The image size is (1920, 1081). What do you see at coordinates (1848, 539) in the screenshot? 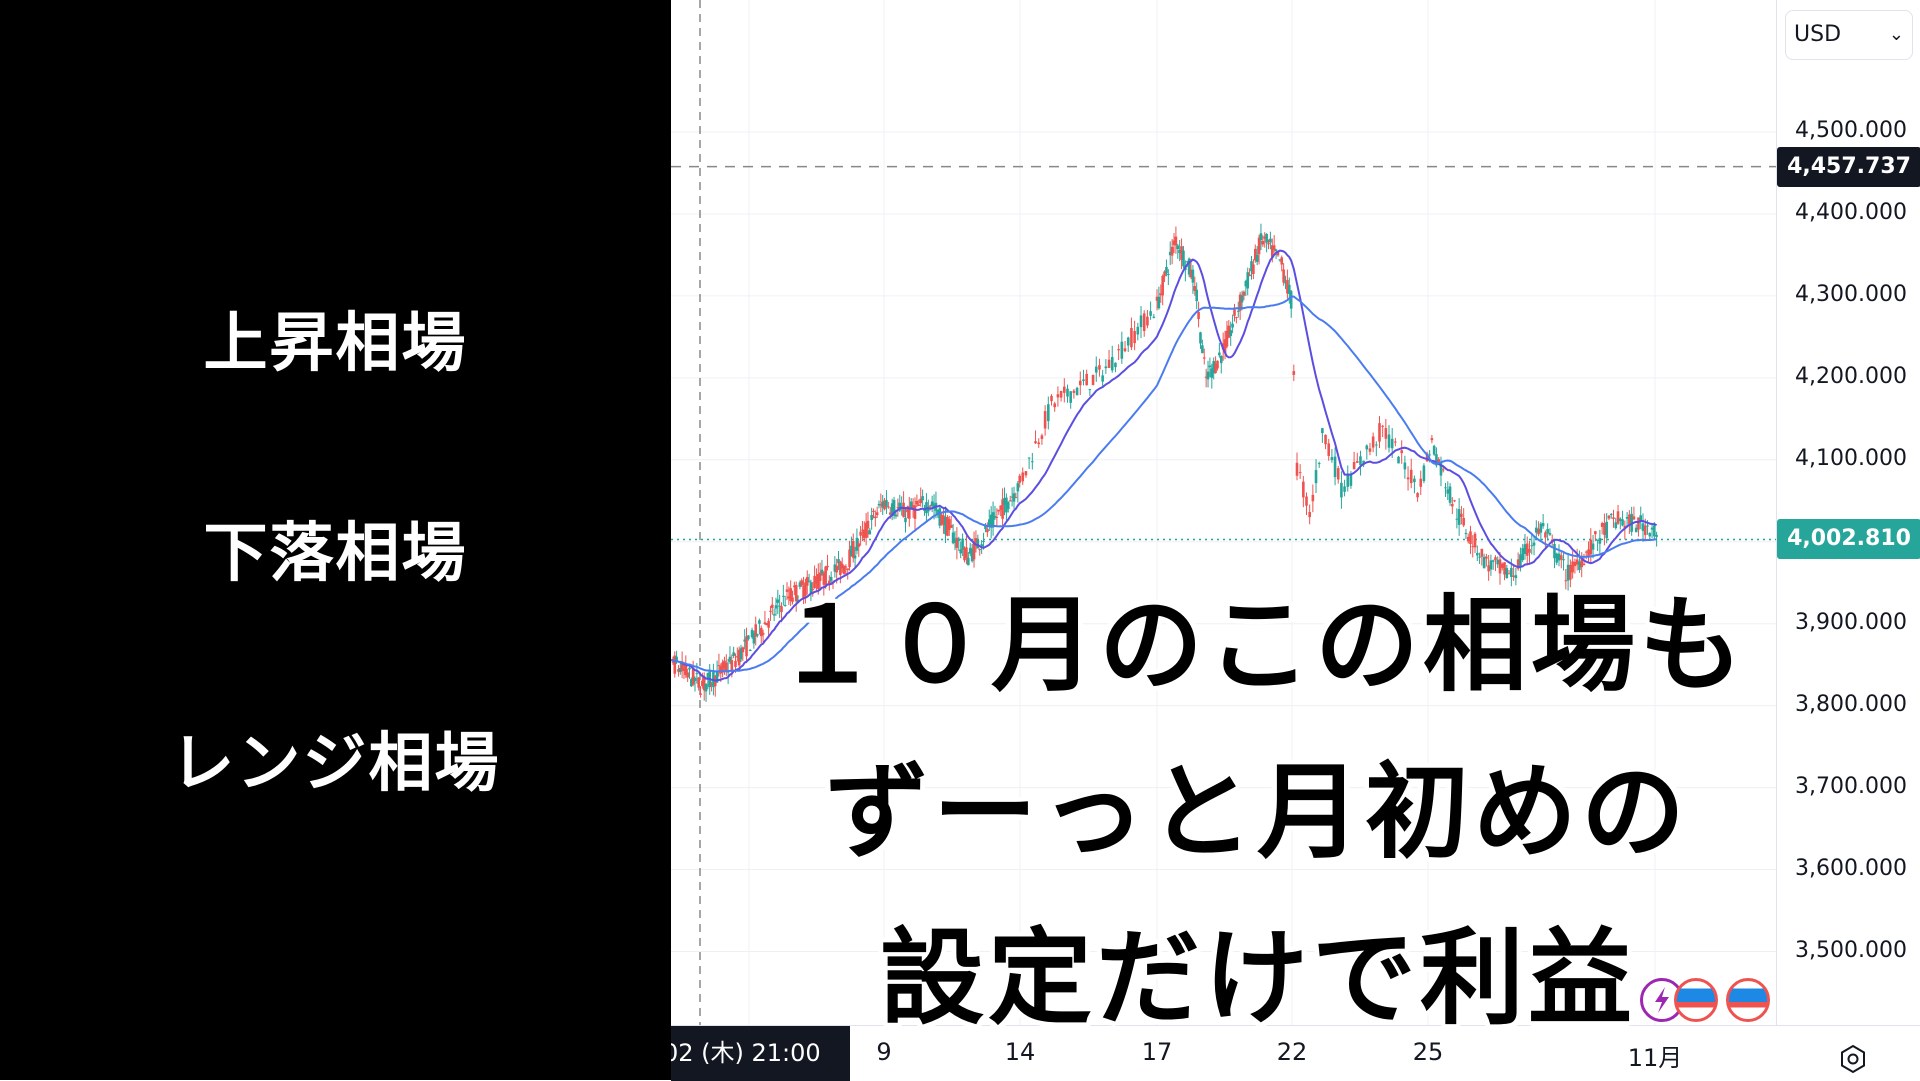
I see `last-price-tag: 4,002.810` at bounding box center [1848, 539].